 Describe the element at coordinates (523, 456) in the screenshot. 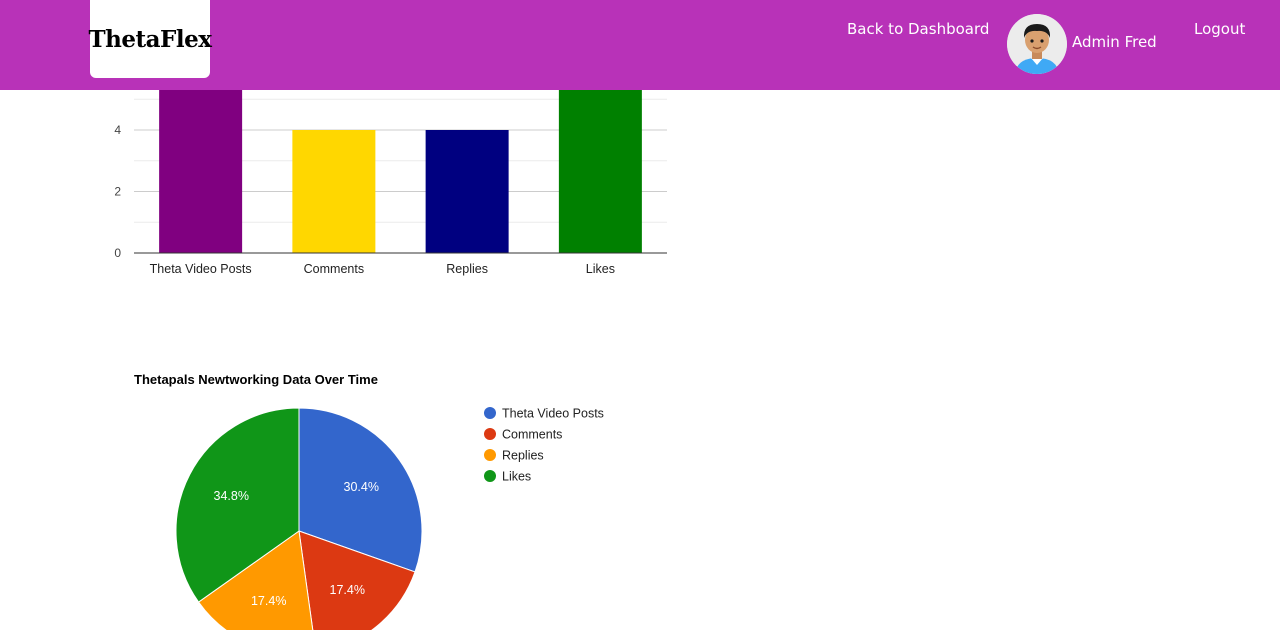

I see `legend-label: Replies` at that location.